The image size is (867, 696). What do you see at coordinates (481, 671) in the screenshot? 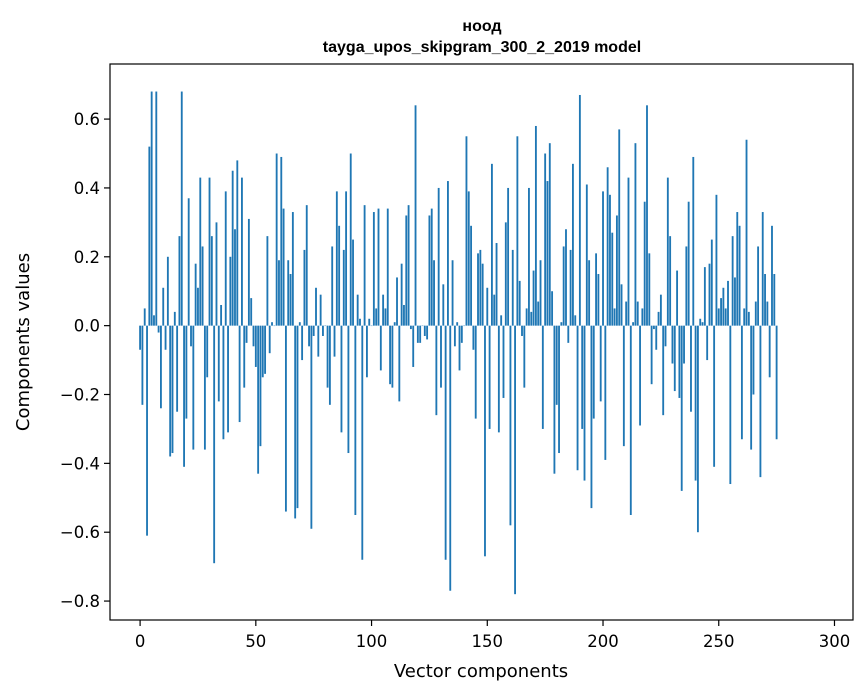
I see `x-axis-label: Vector components` at bounding box center [481, 671].